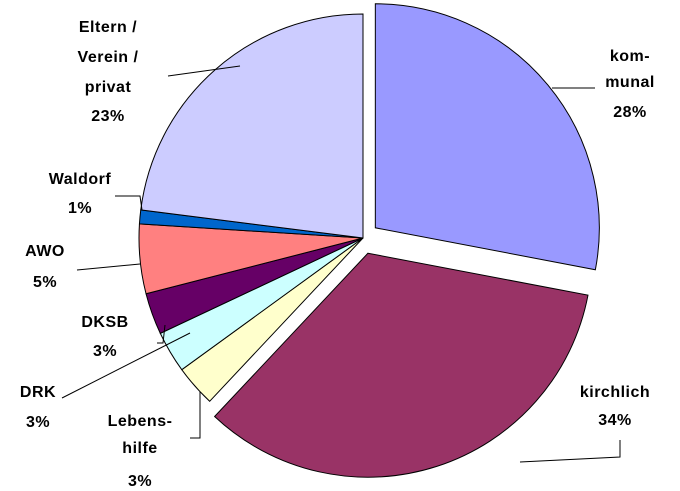 This screenshot has width=680, height=491. I want to click on slice-label-line: Eltern /, so click(108, 27).